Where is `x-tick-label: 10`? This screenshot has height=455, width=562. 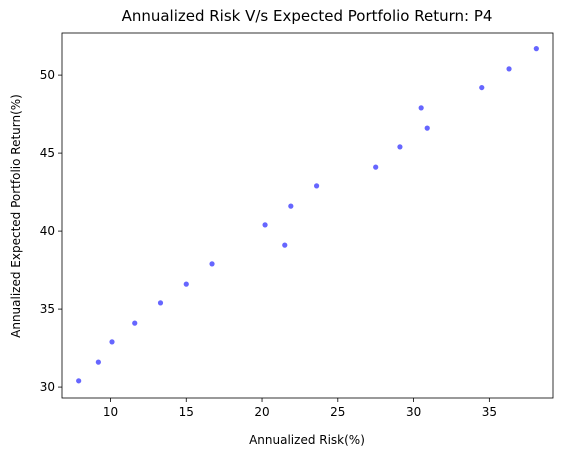 x-tick-label: 10 is located at coordinates (110, 412).